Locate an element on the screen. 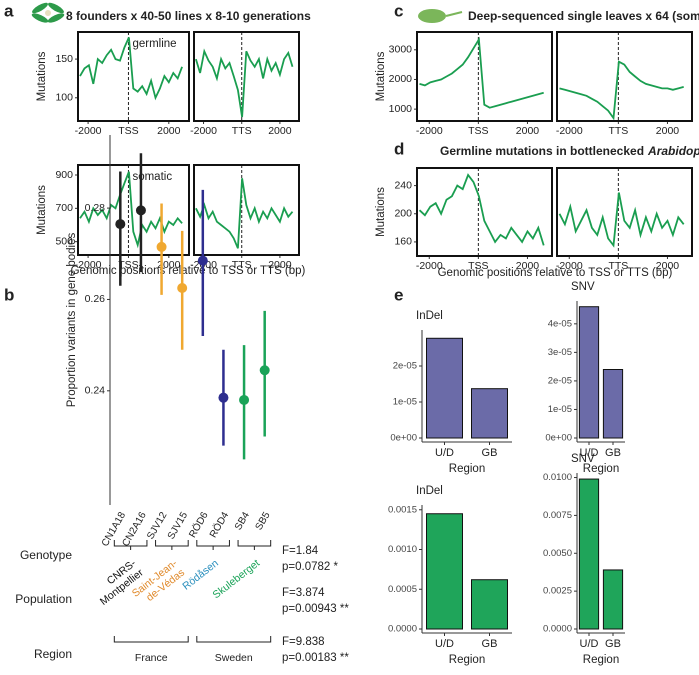 Image resolution: width=699 pixels, height=675 pixels. population-group: CNRS-Montpellier is located at coordinates (118, 582).